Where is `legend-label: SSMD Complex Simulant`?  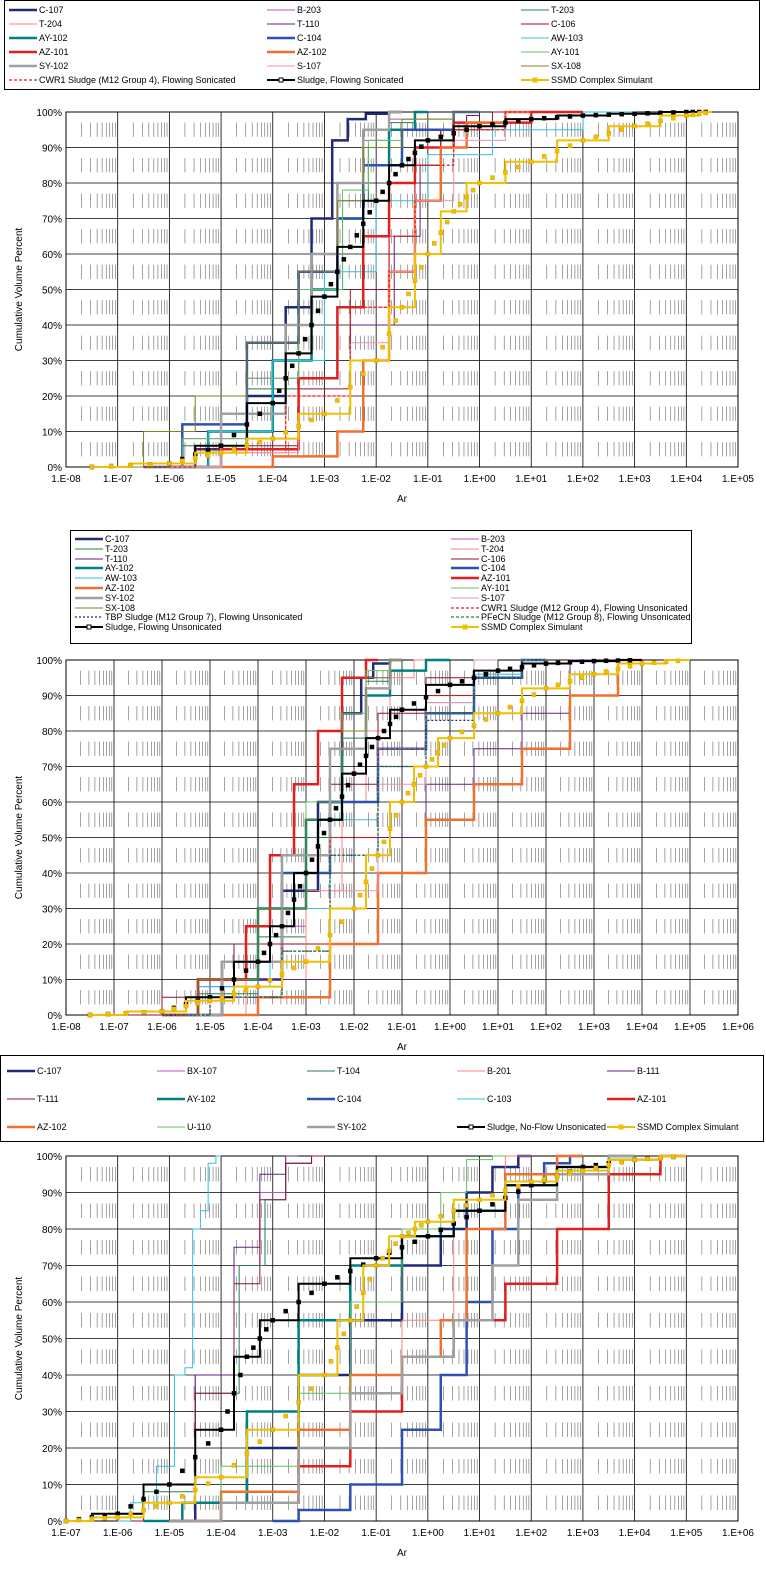 legend-label: SSMD Complex Simulant is located at coordinates (688, 1127).